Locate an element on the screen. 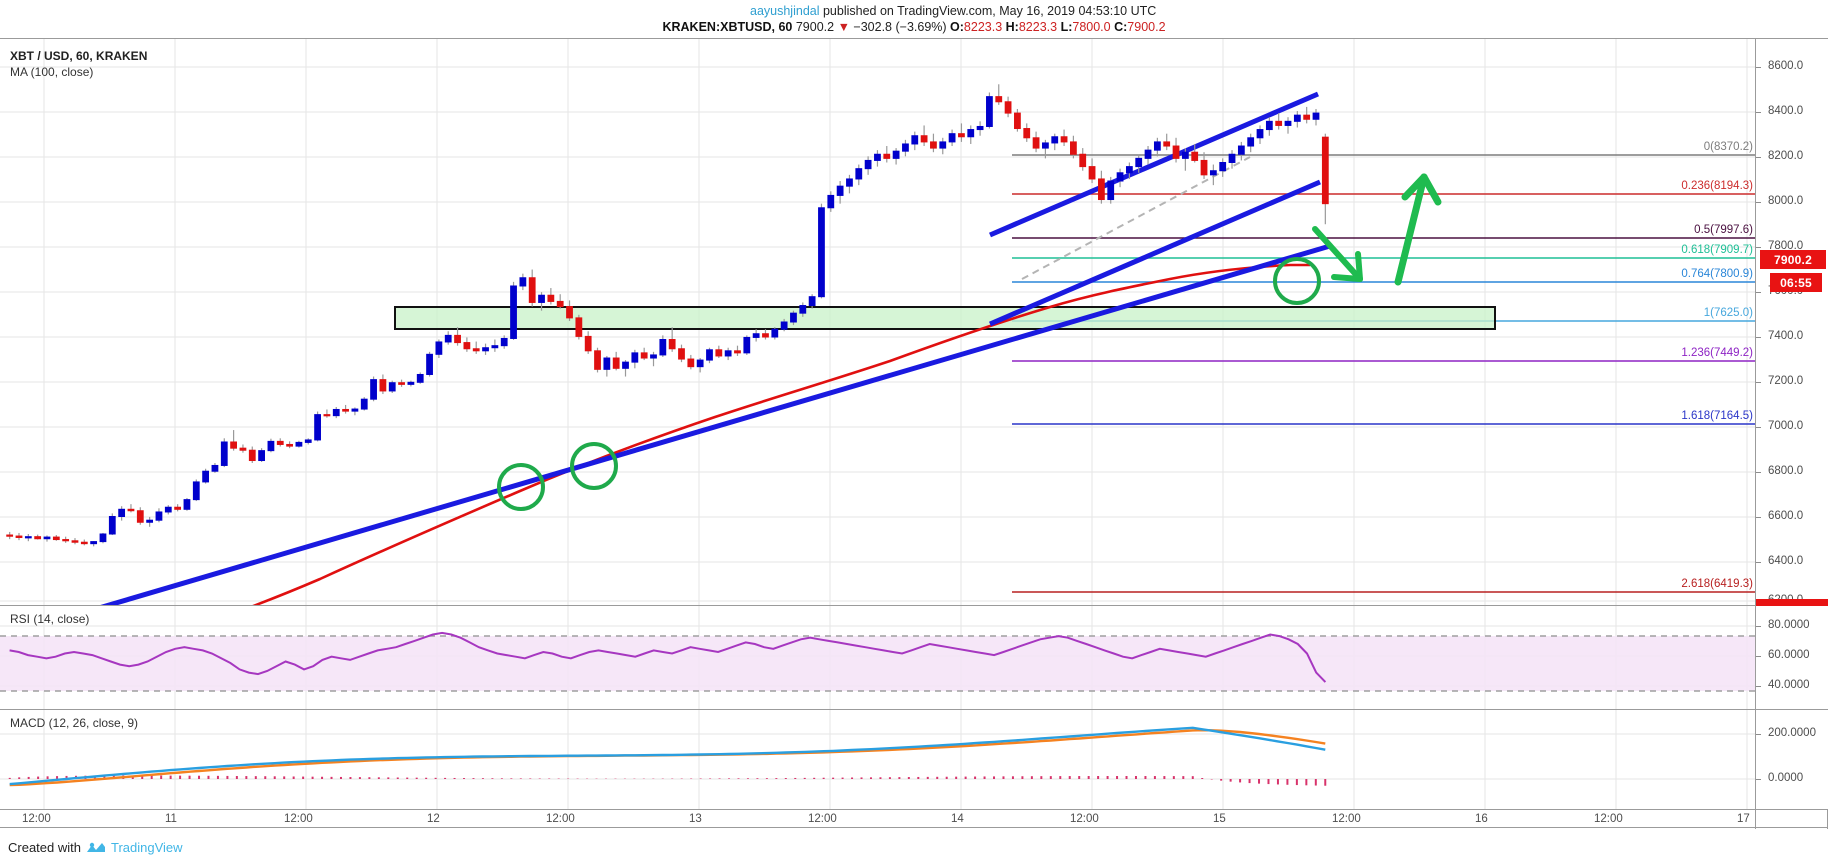 The height and width of the screenshot is (868, 1828). tradingview-brand: TradingView is located at coordinates (146, 847).